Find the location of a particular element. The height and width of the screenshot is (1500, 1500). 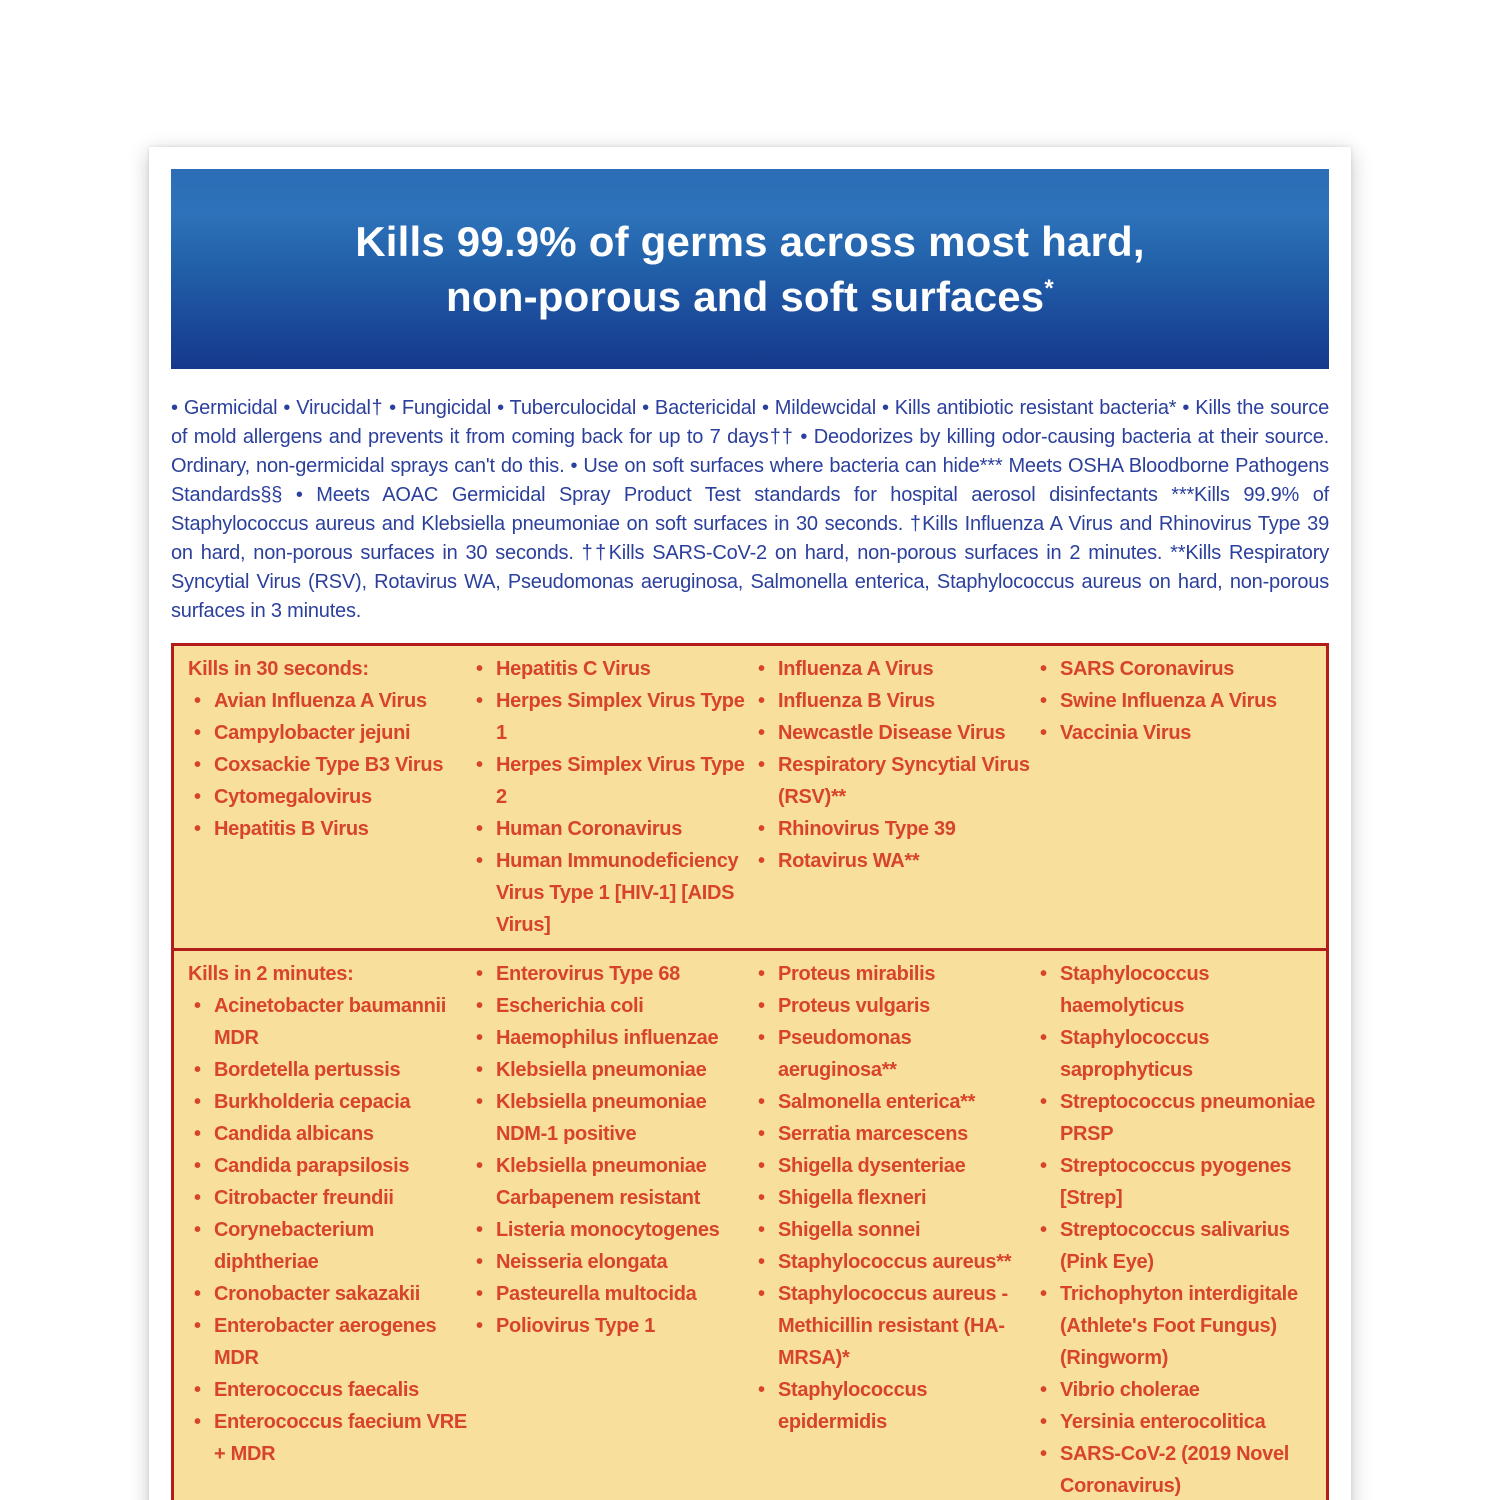

germ-item: Swine Influenza A Virus is located at coordinates (1175, 701).